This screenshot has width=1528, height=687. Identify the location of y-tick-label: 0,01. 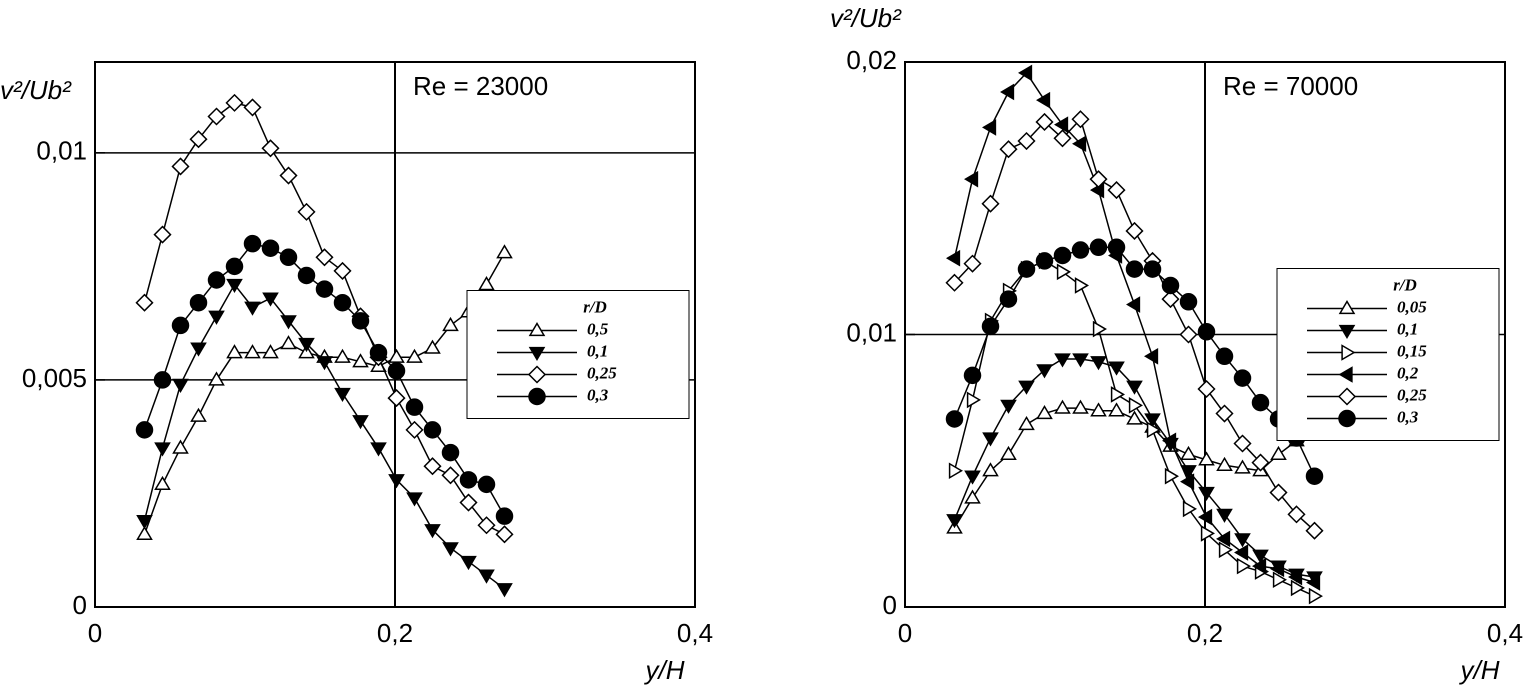
(61, 151).